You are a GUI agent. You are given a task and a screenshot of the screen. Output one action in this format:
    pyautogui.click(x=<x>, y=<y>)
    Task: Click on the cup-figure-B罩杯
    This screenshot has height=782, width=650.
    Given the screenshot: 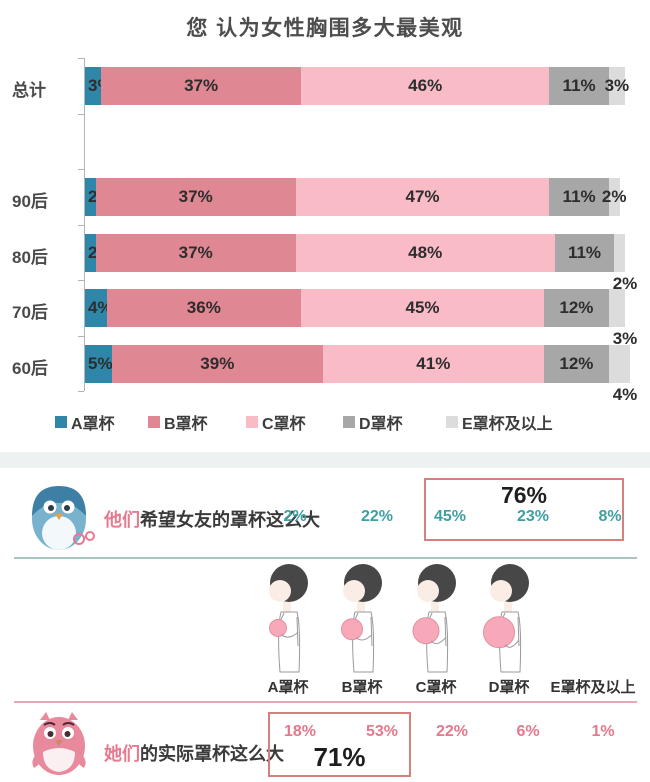 What is the action you would take?
    pyautogui.click(x=362, y=618)
    